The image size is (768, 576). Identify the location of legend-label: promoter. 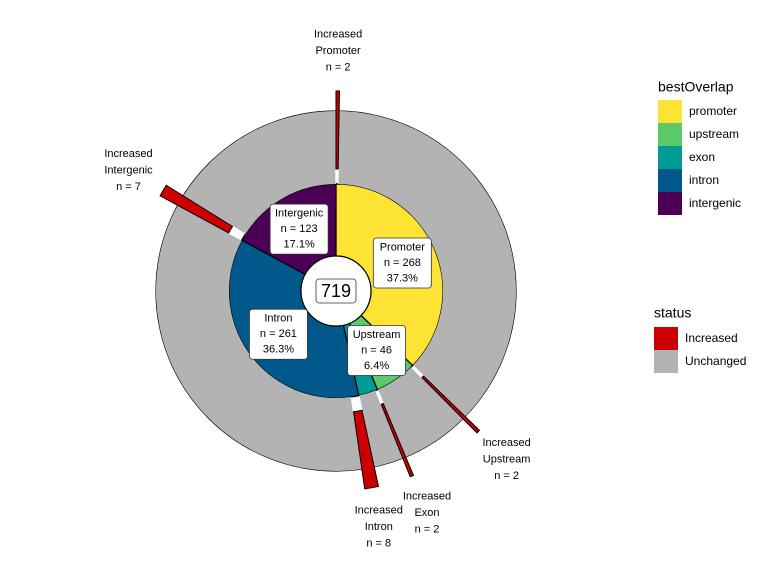
(713, 111).